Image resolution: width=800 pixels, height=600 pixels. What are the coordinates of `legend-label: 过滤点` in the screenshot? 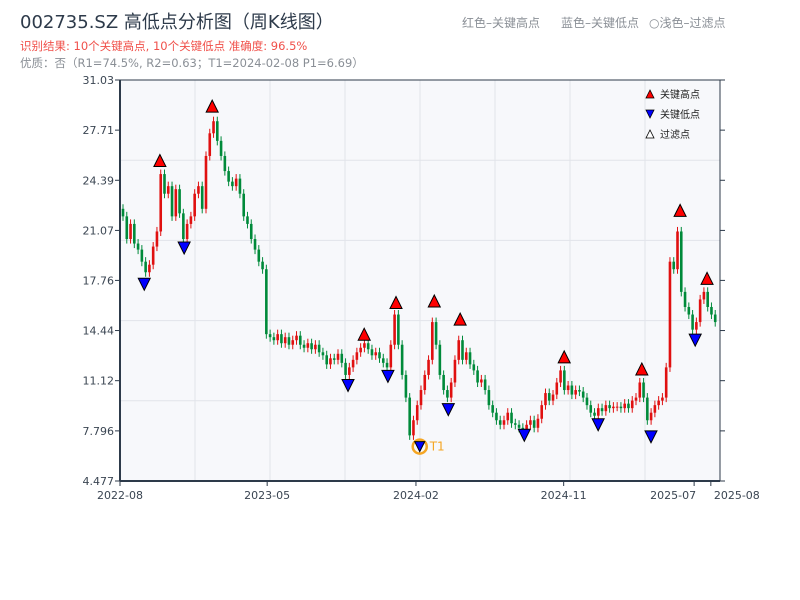 It's located at (675, 134).